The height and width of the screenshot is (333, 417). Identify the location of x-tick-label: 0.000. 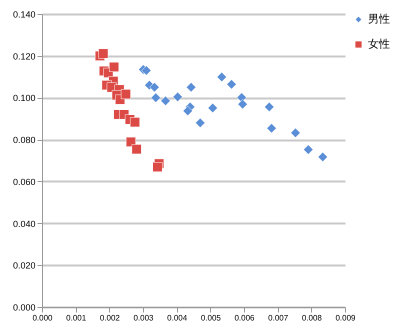
(43, 318).